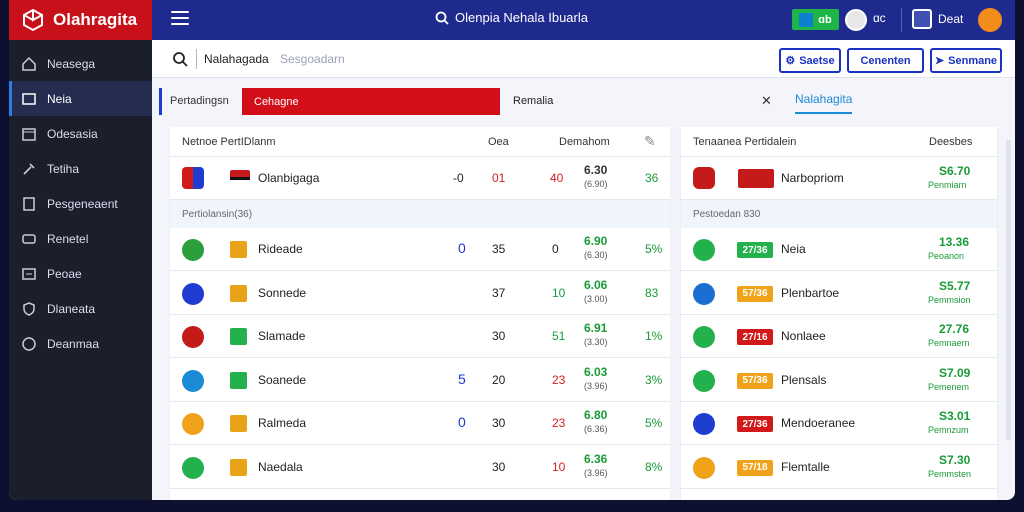 This screenshot has height=512, width=1024. What do you see at coordinates (824, 103) in the screenshot?
I see `tab-active: Nalahagita` at bounding box center [824, 103].